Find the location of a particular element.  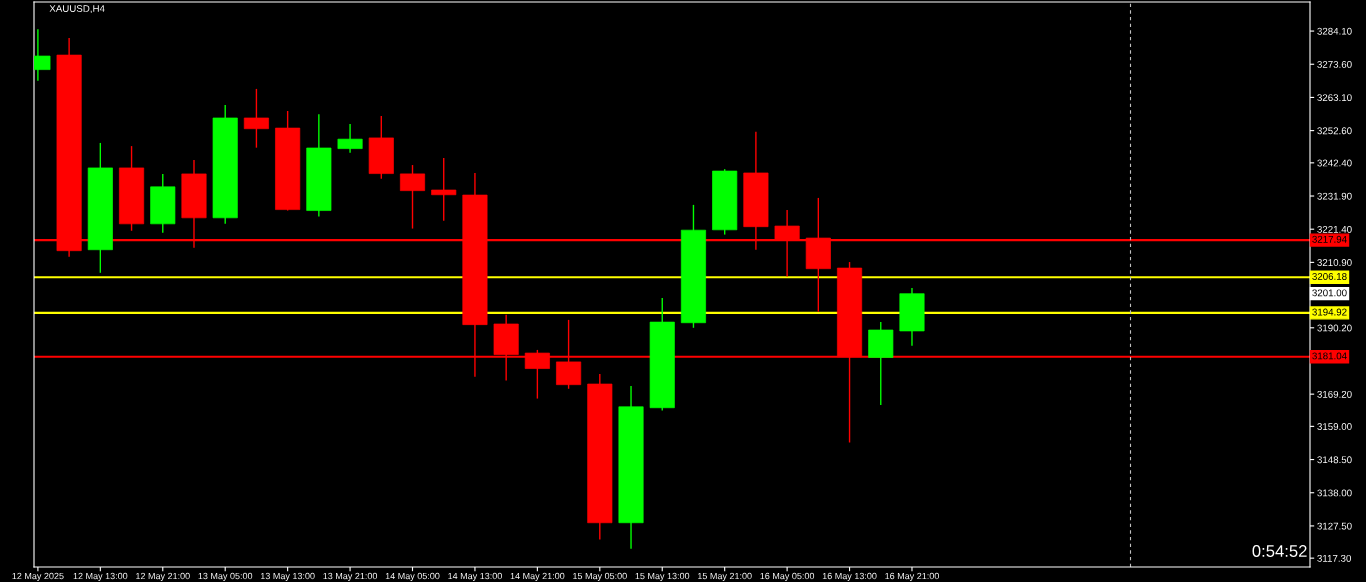

x-tick-label: 15 May 13:00 is located at coordinates (662, 576).